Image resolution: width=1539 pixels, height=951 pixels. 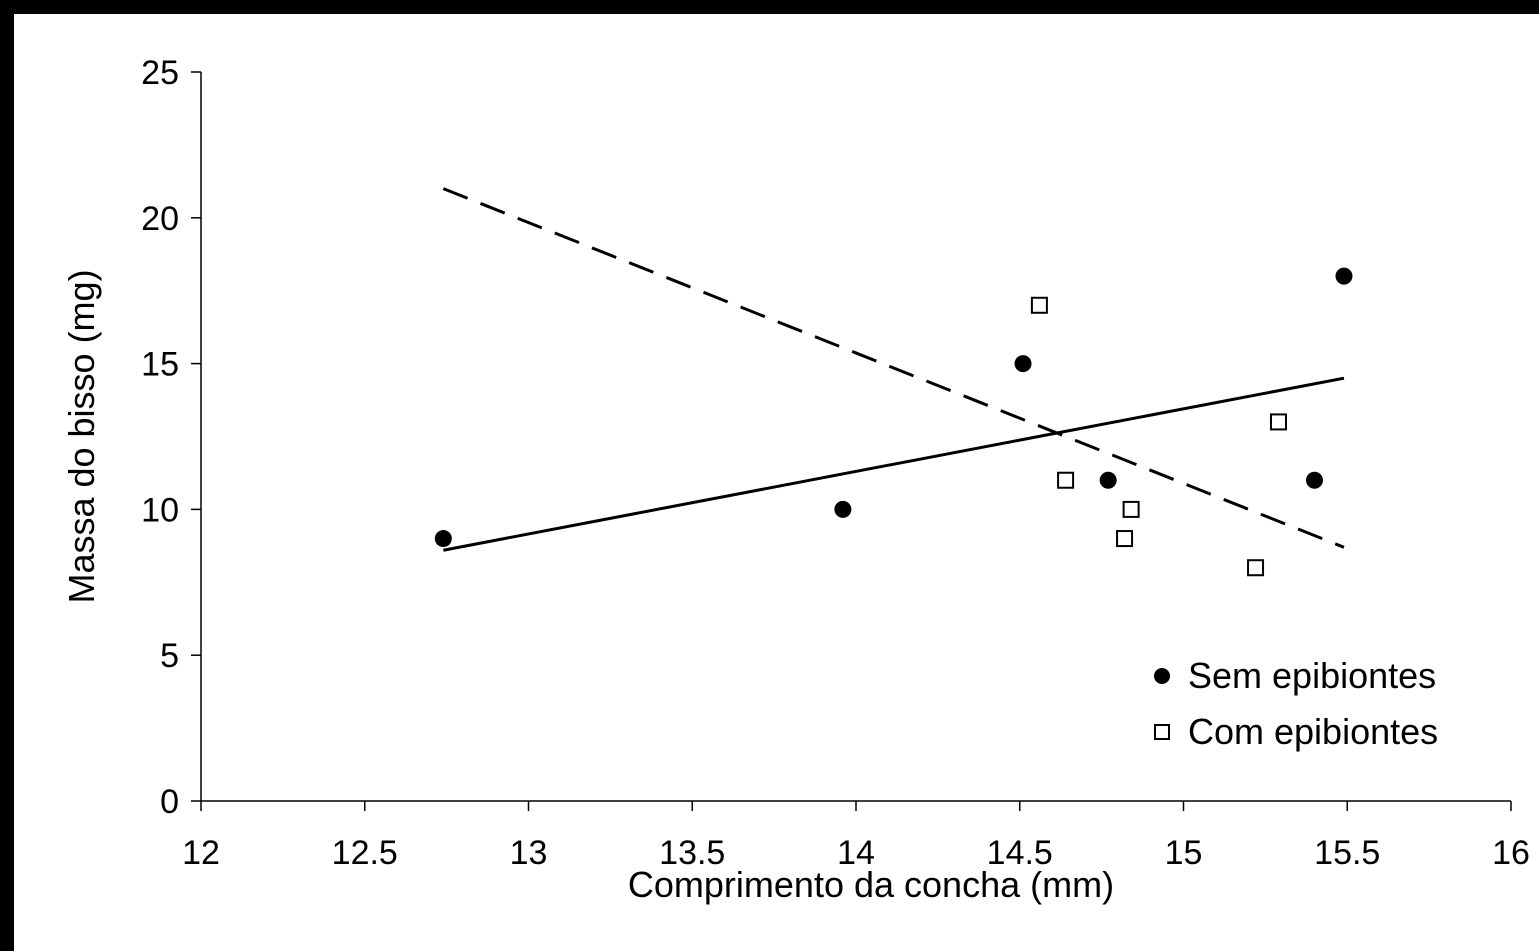 I want to click on x-tick-label: 16, so click(x=1511, y=853).